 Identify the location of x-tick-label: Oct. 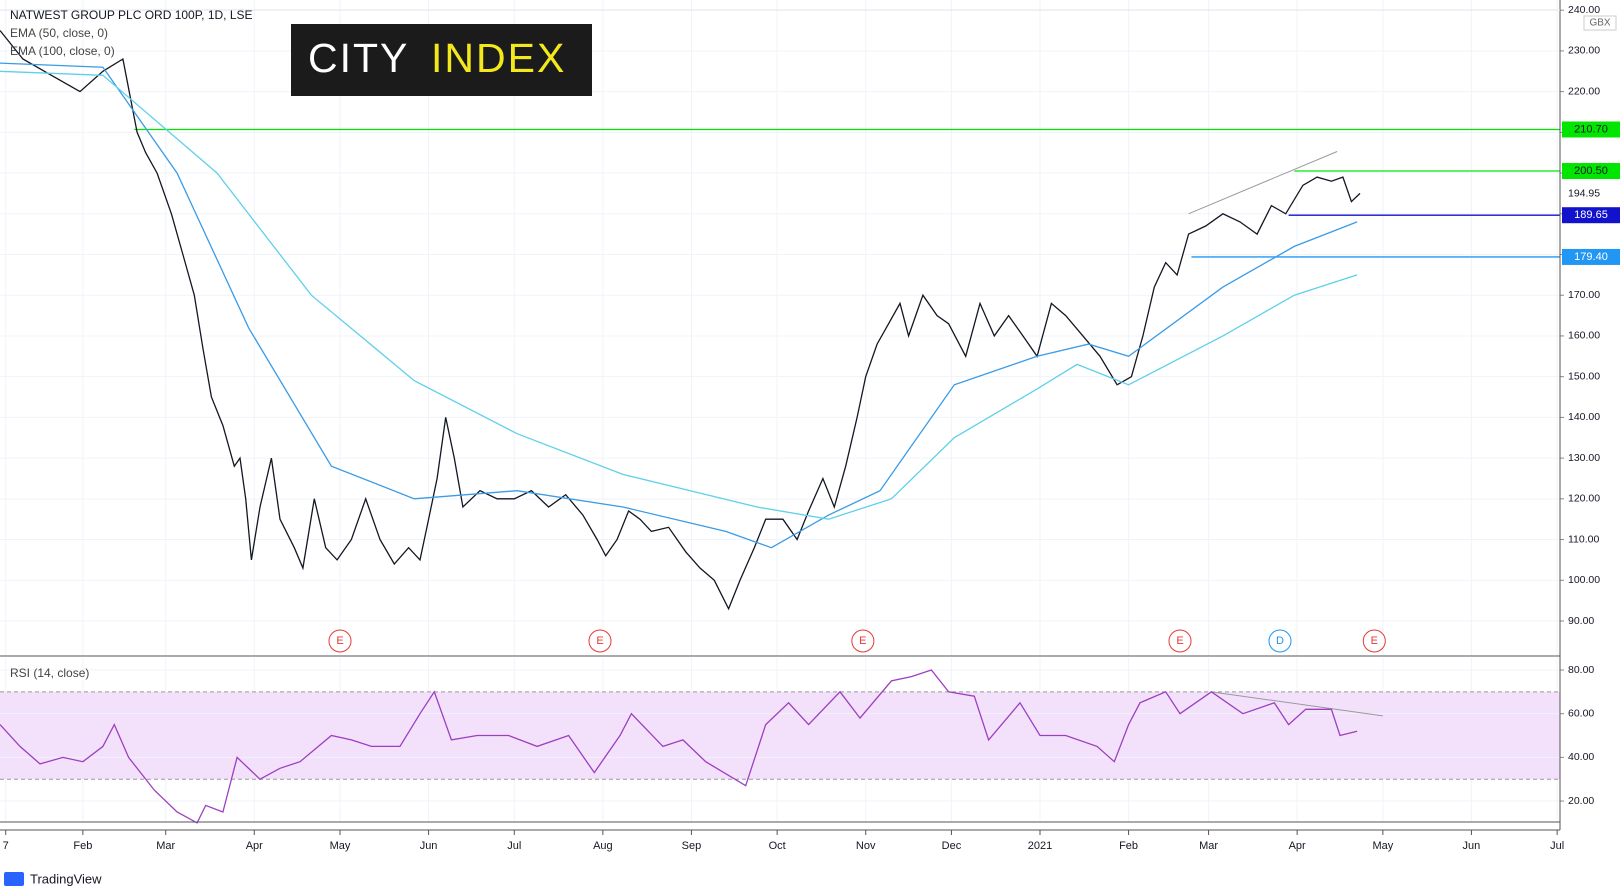
(777, 846).